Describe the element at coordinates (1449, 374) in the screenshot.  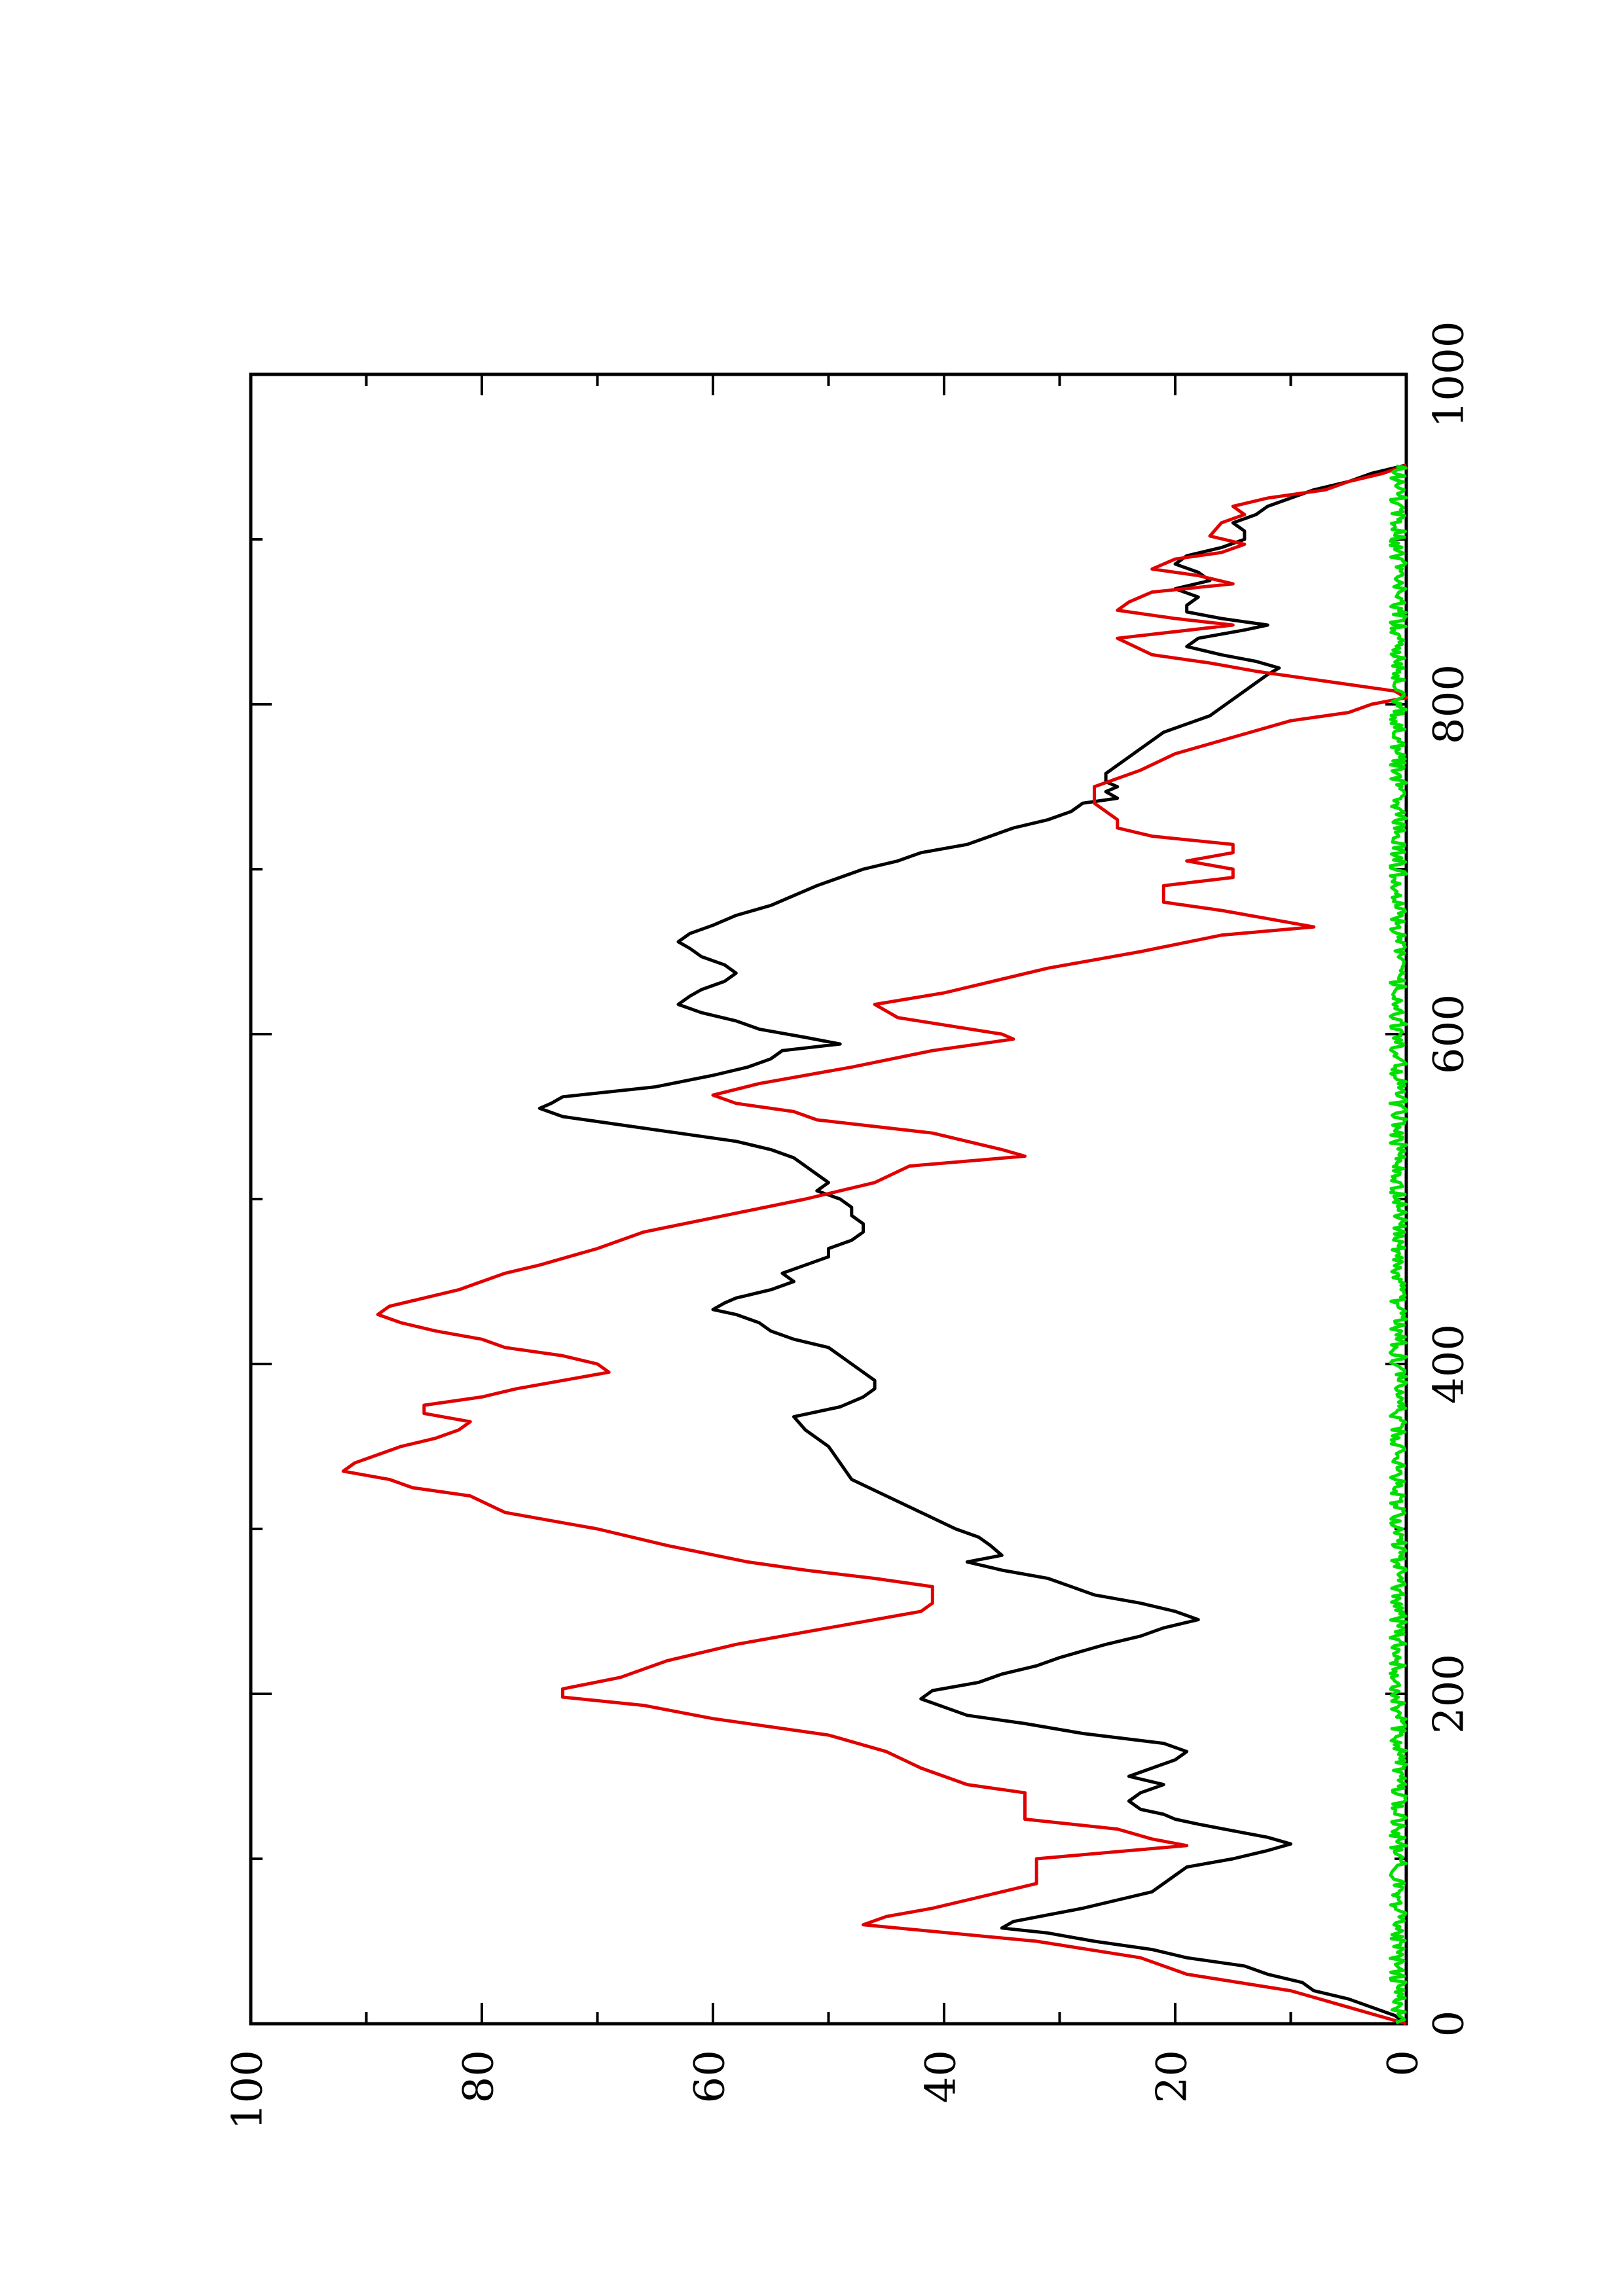
I see `x-tick-label: 1000` at that location.